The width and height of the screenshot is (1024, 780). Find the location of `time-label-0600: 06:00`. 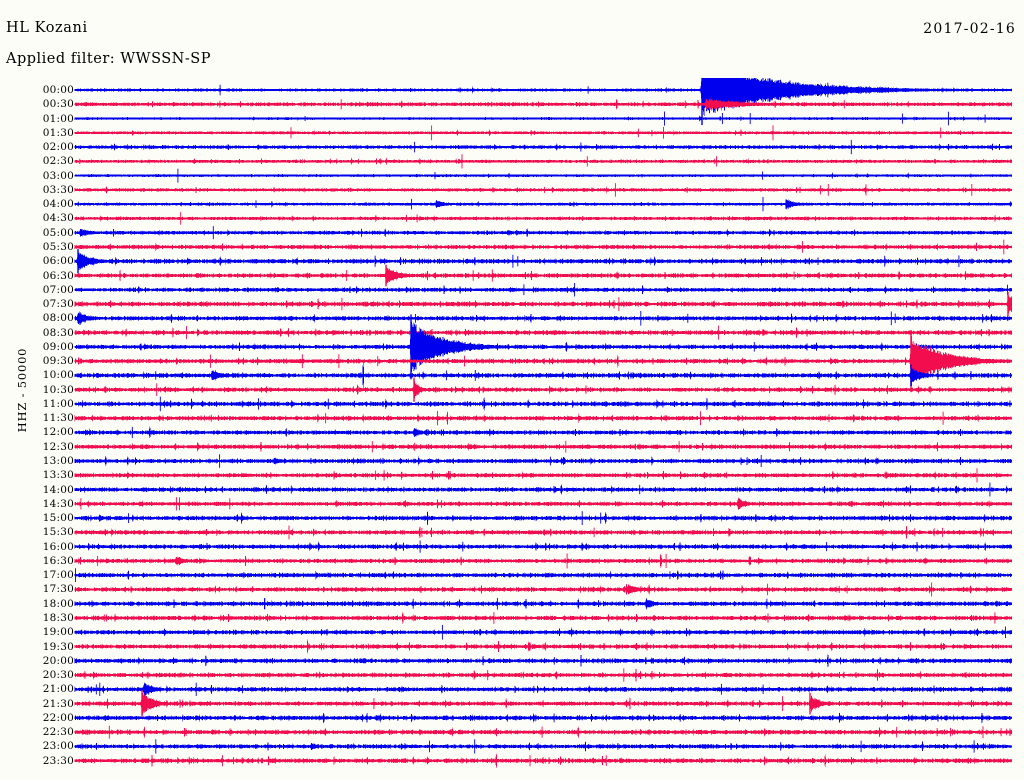

time-label-0600: 06:00 is located at coordinates (58, 261).